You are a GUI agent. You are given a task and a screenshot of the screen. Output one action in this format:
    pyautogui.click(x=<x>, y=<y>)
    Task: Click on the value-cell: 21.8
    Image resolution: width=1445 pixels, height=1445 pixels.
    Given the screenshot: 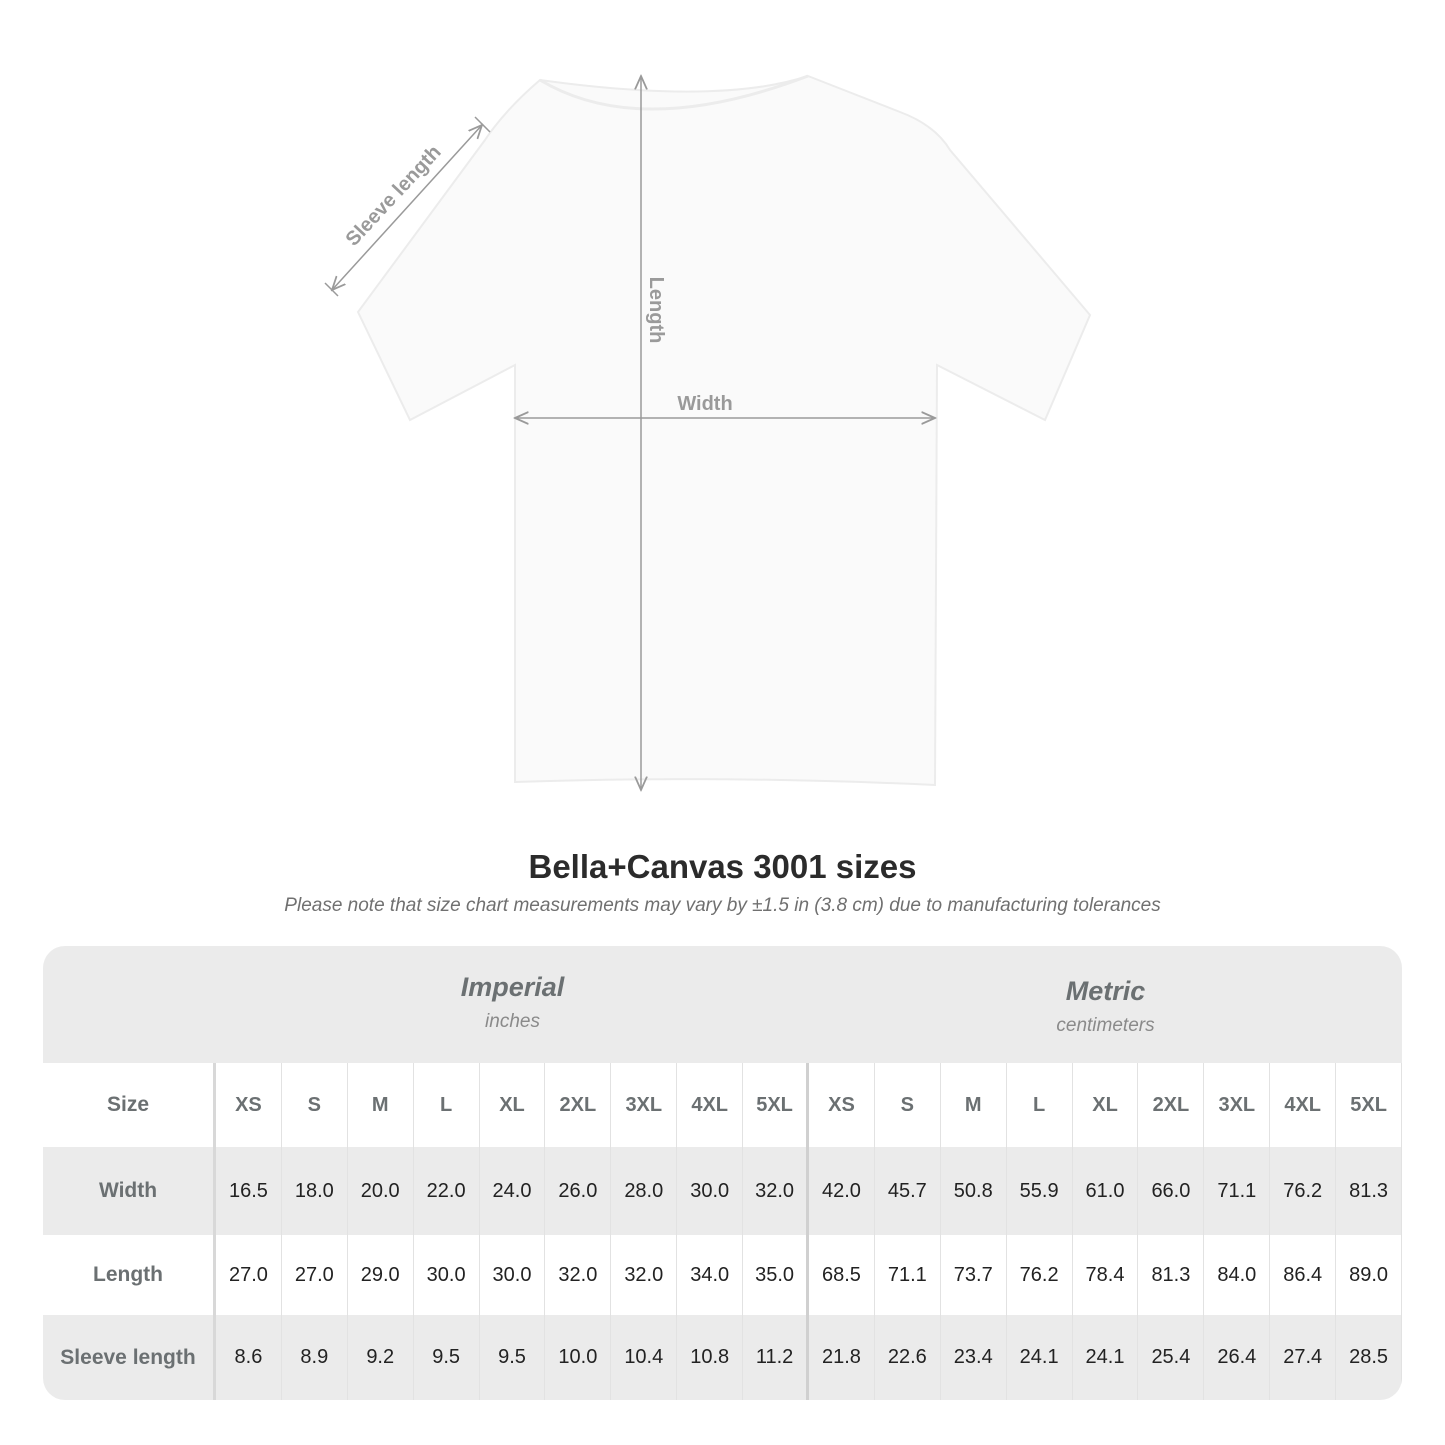 What is the action you would take?
    pyautogui.click(x=842, y=1357)
    